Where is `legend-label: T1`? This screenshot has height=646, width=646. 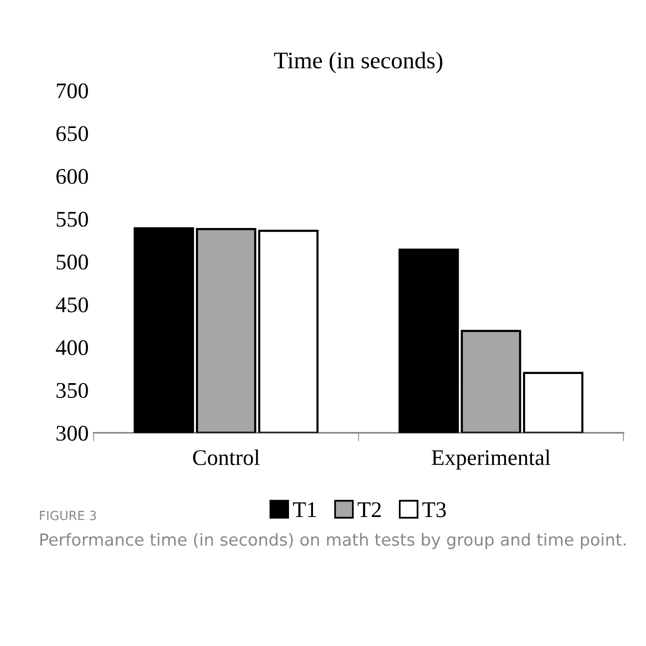
legend-label: T1 is located at coordinates (304, 509).